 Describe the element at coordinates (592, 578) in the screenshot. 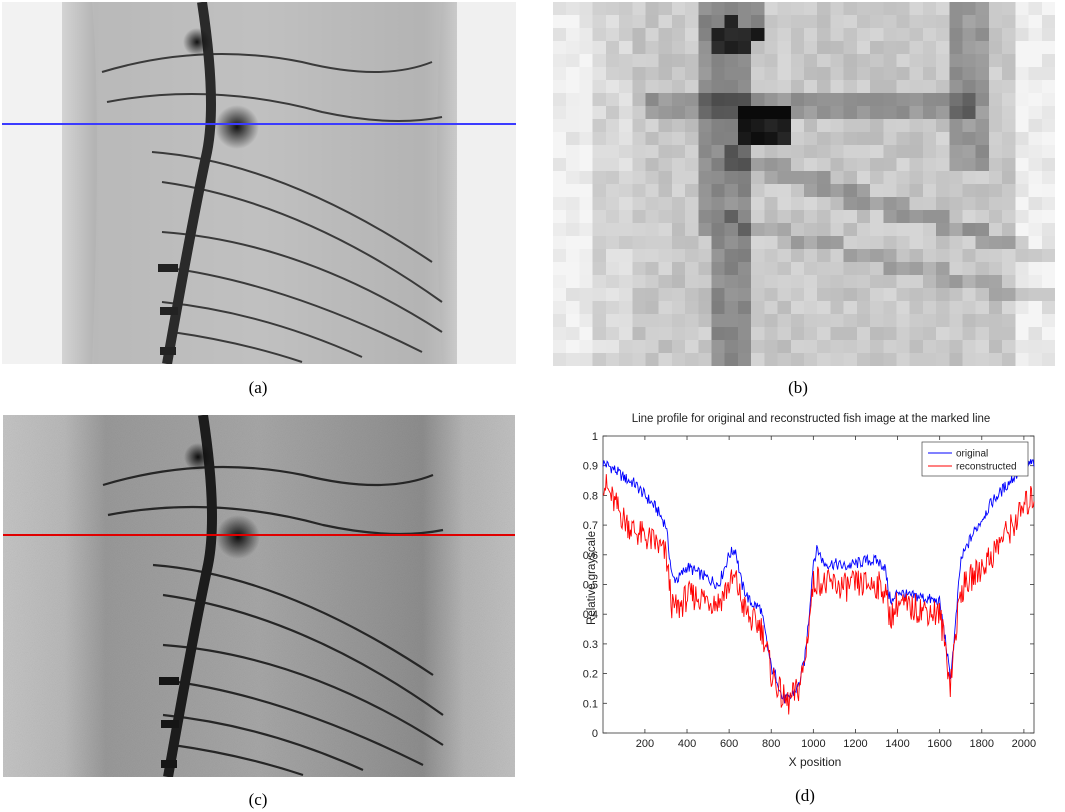

I see `chart-ylabel: Relative grayscale` at that location.